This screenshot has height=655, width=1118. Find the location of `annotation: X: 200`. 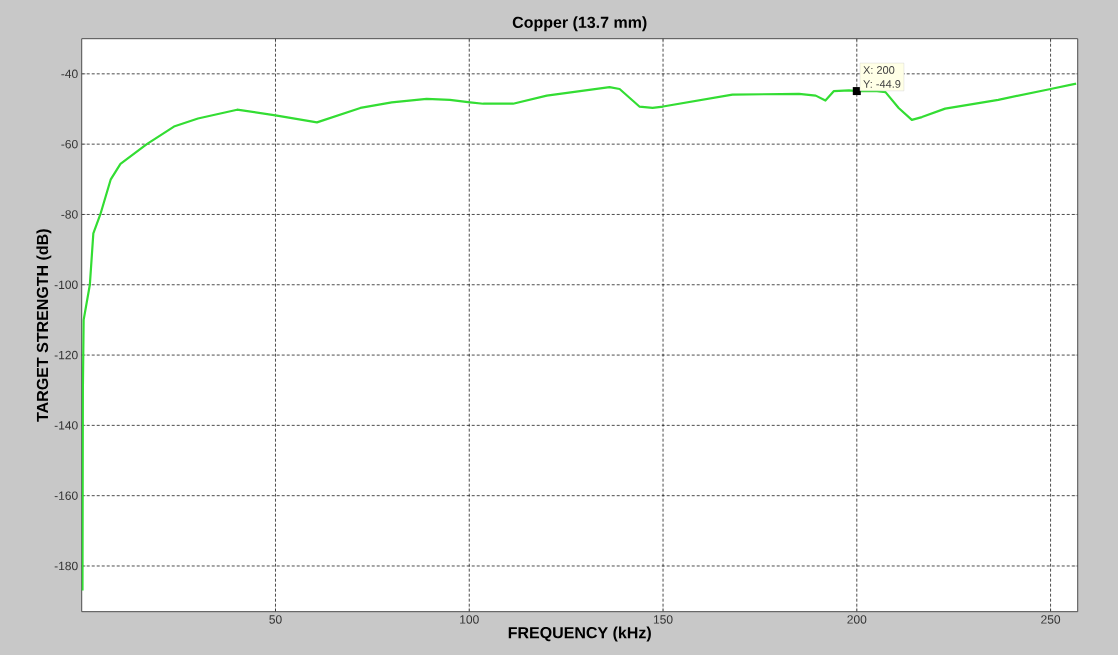

annotation: X: 200 is located at coordinates (879, 70).